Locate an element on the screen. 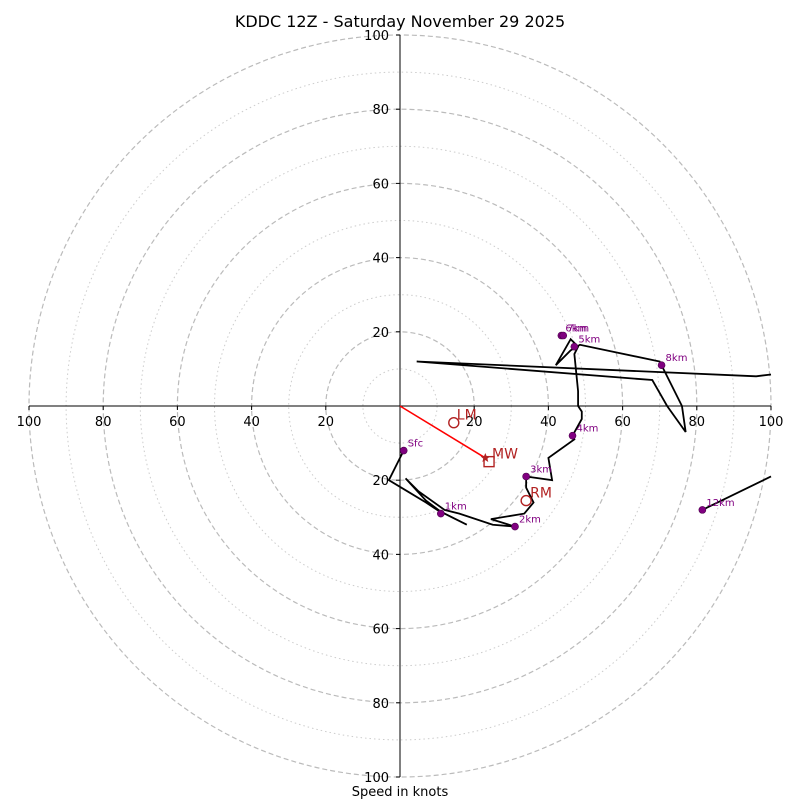 The width and height of the screenshot is (800, 800). hodograph-line is located at coordinates (579, 432).